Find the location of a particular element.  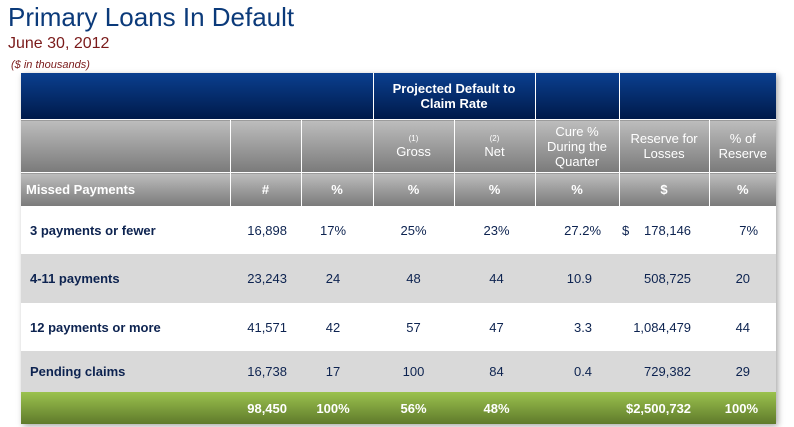

header-projected-default: Projected Default to Claim Rate is located at coordinates (454, 96).